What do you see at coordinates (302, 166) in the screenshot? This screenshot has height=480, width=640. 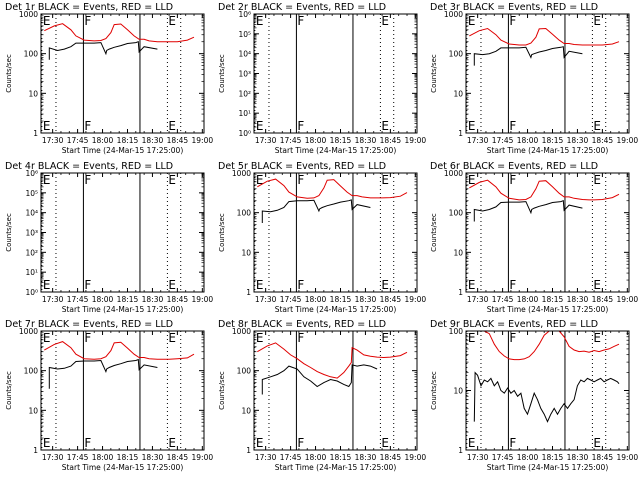 I see `chart-title: Det 5r BLACK = Events, RED = LLD` at bounding box center [302, 166].